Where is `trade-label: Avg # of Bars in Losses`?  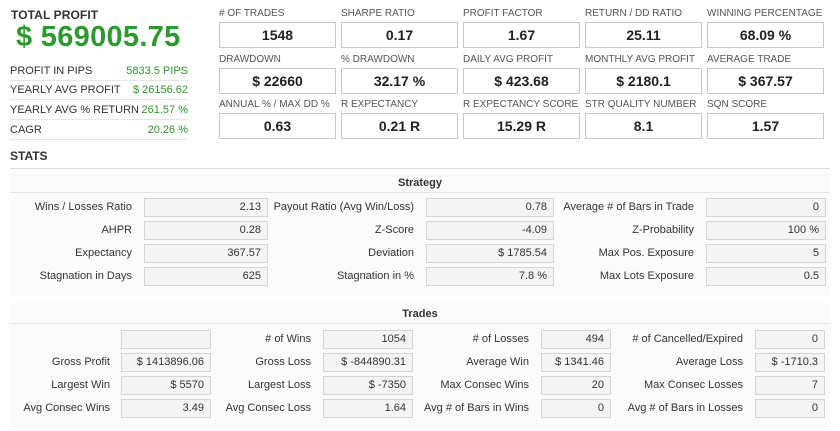
trade-label: Avg # of Bars in Losses is located at coordinates (685, 408).